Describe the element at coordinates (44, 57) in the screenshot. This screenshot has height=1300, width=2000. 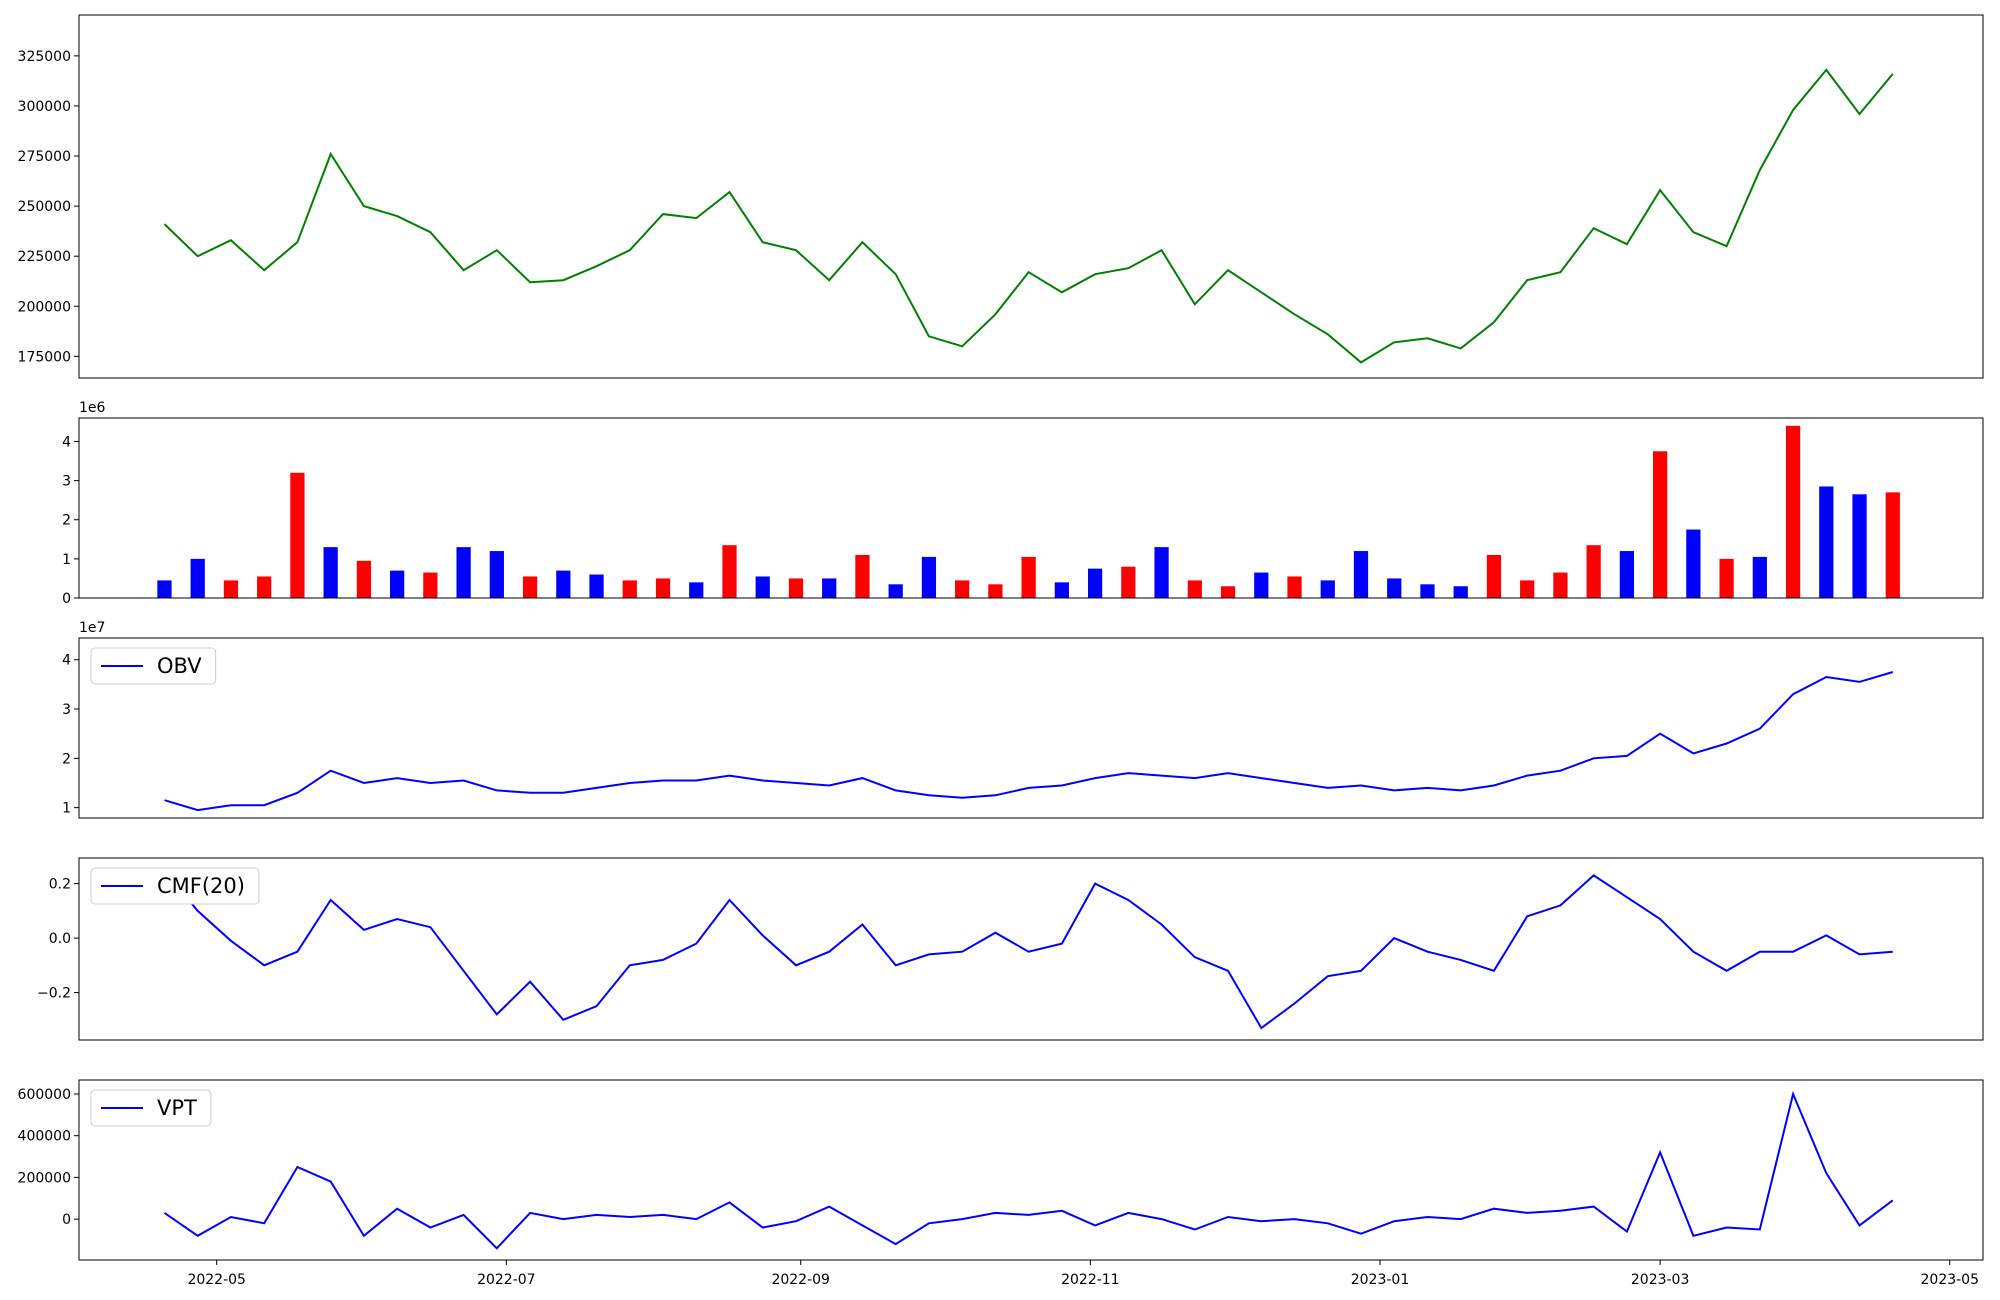
I see `y-tick-label: 325000` at that location.